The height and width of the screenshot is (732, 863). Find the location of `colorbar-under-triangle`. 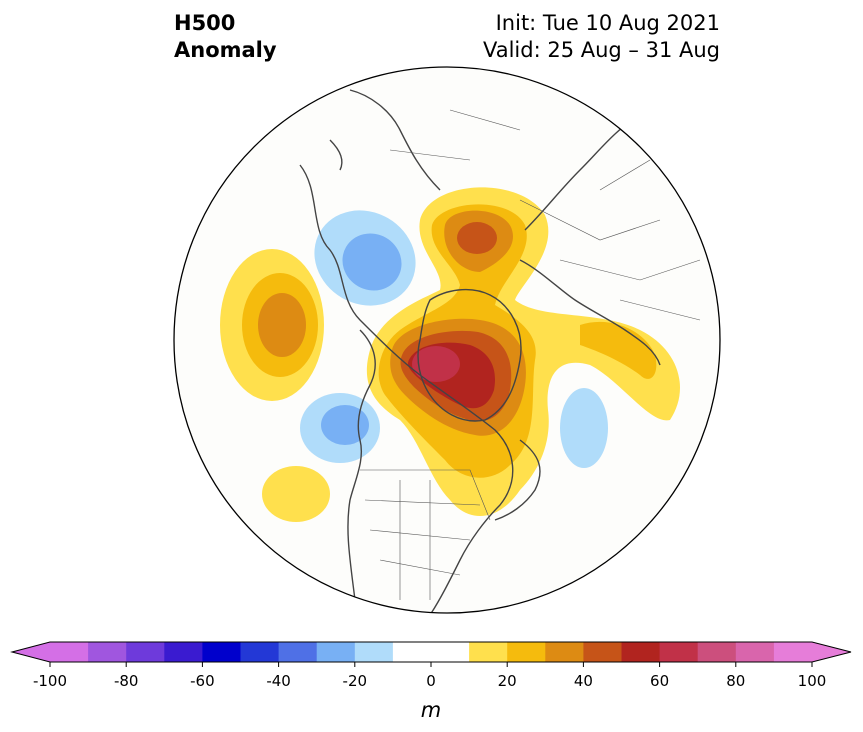

colorbar-under-triangle is located at coordinates (31, 652).